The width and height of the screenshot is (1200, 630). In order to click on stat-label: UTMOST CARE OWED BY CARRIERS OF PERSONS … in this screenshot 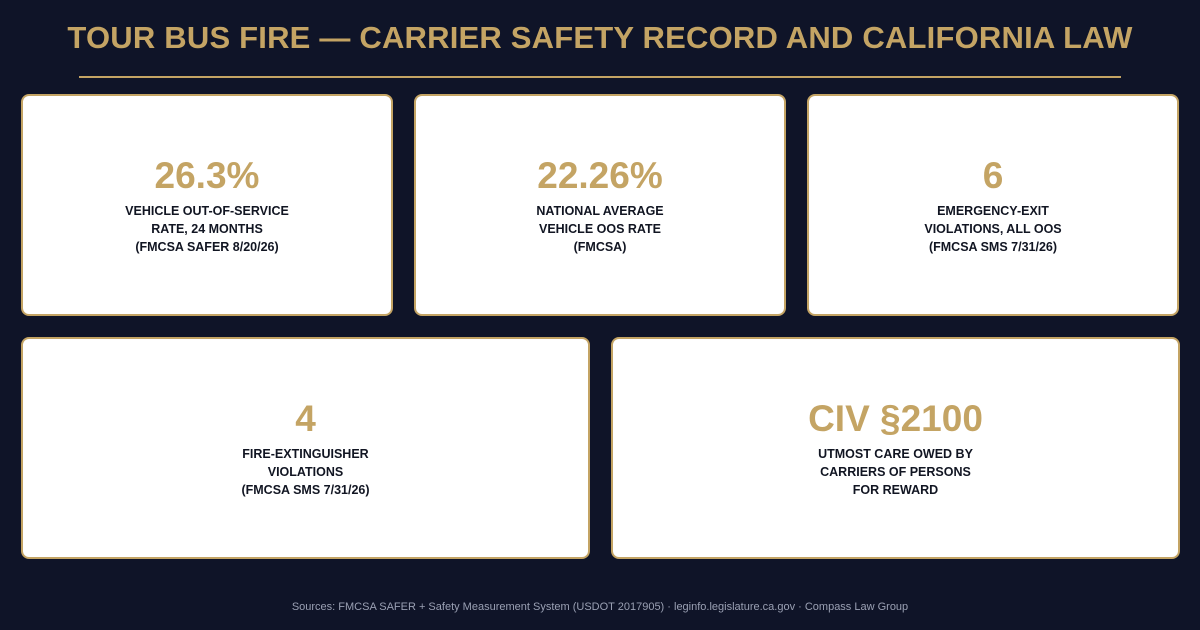, I will do `click(895, 472)`.